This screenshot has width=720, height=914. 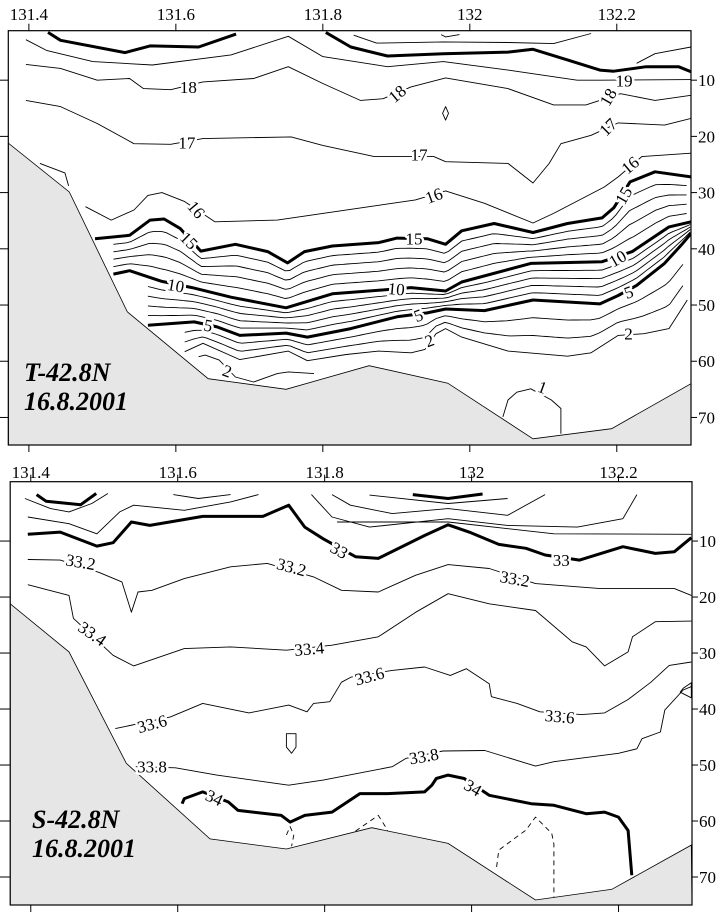 I want to click on contour-label: 34, so click(x=215, y=798).